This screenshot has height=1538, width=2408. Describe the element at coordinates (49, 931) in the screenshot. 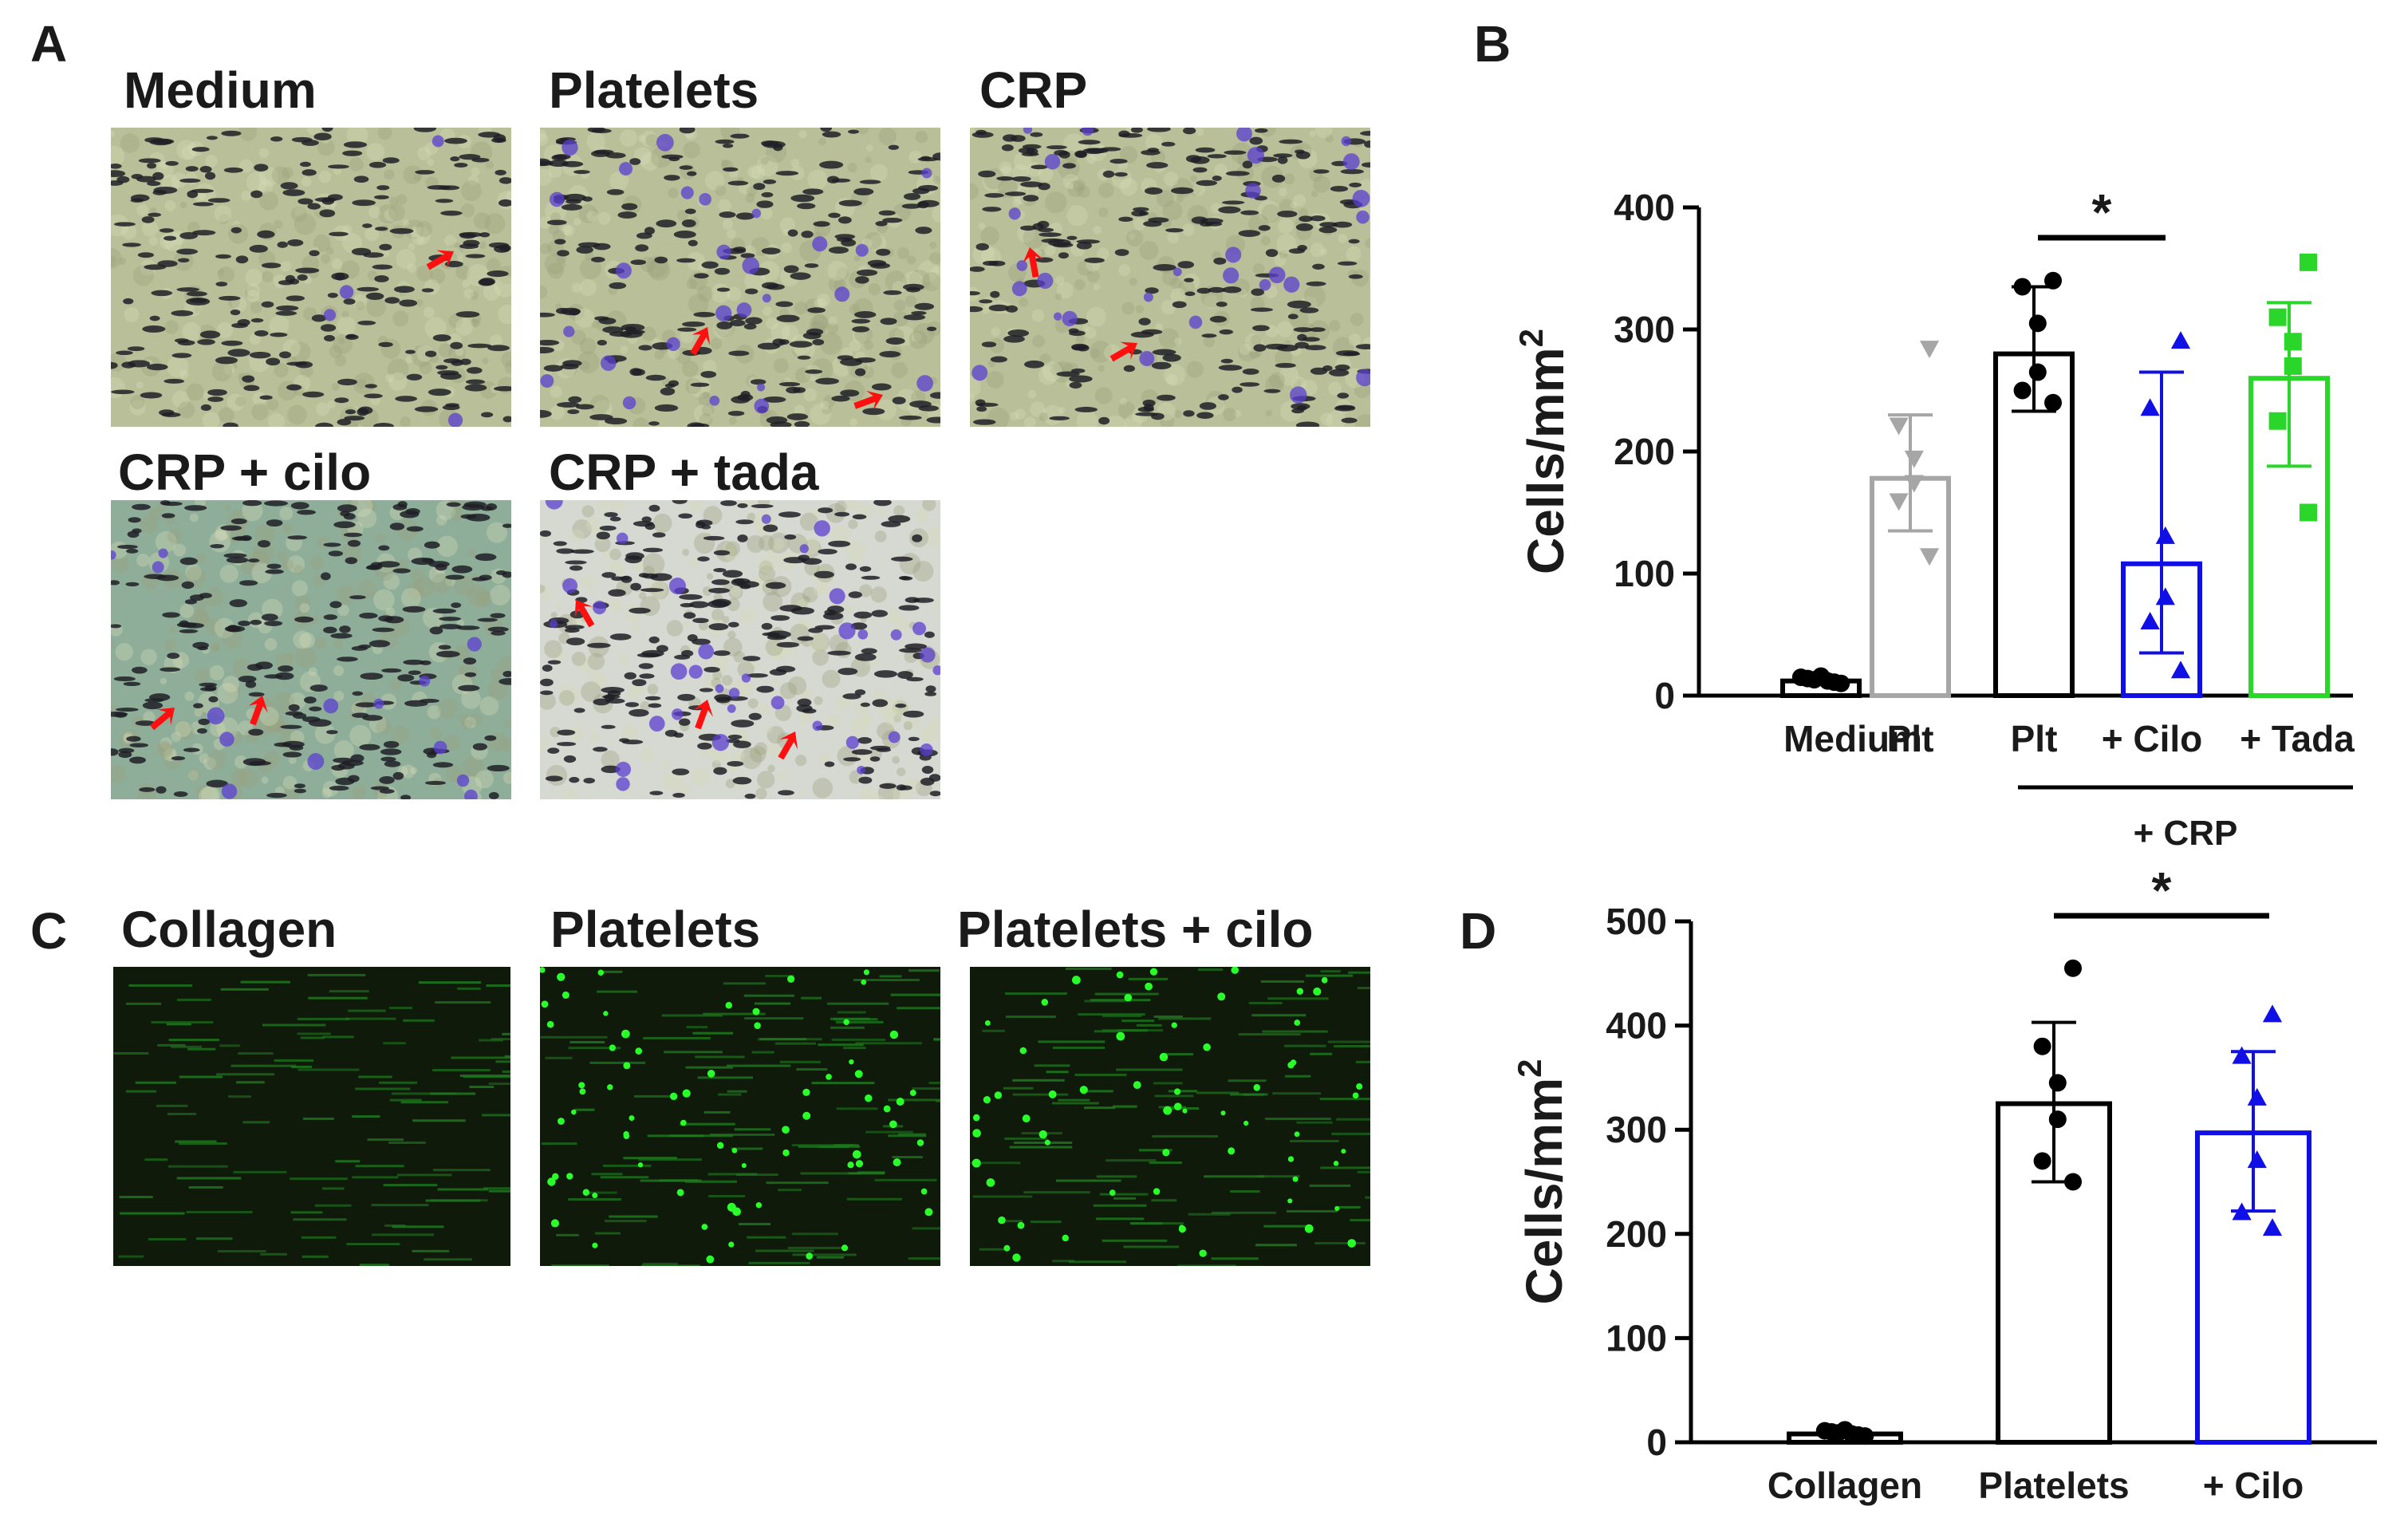

I see `panel-letter-c: C` at that location.